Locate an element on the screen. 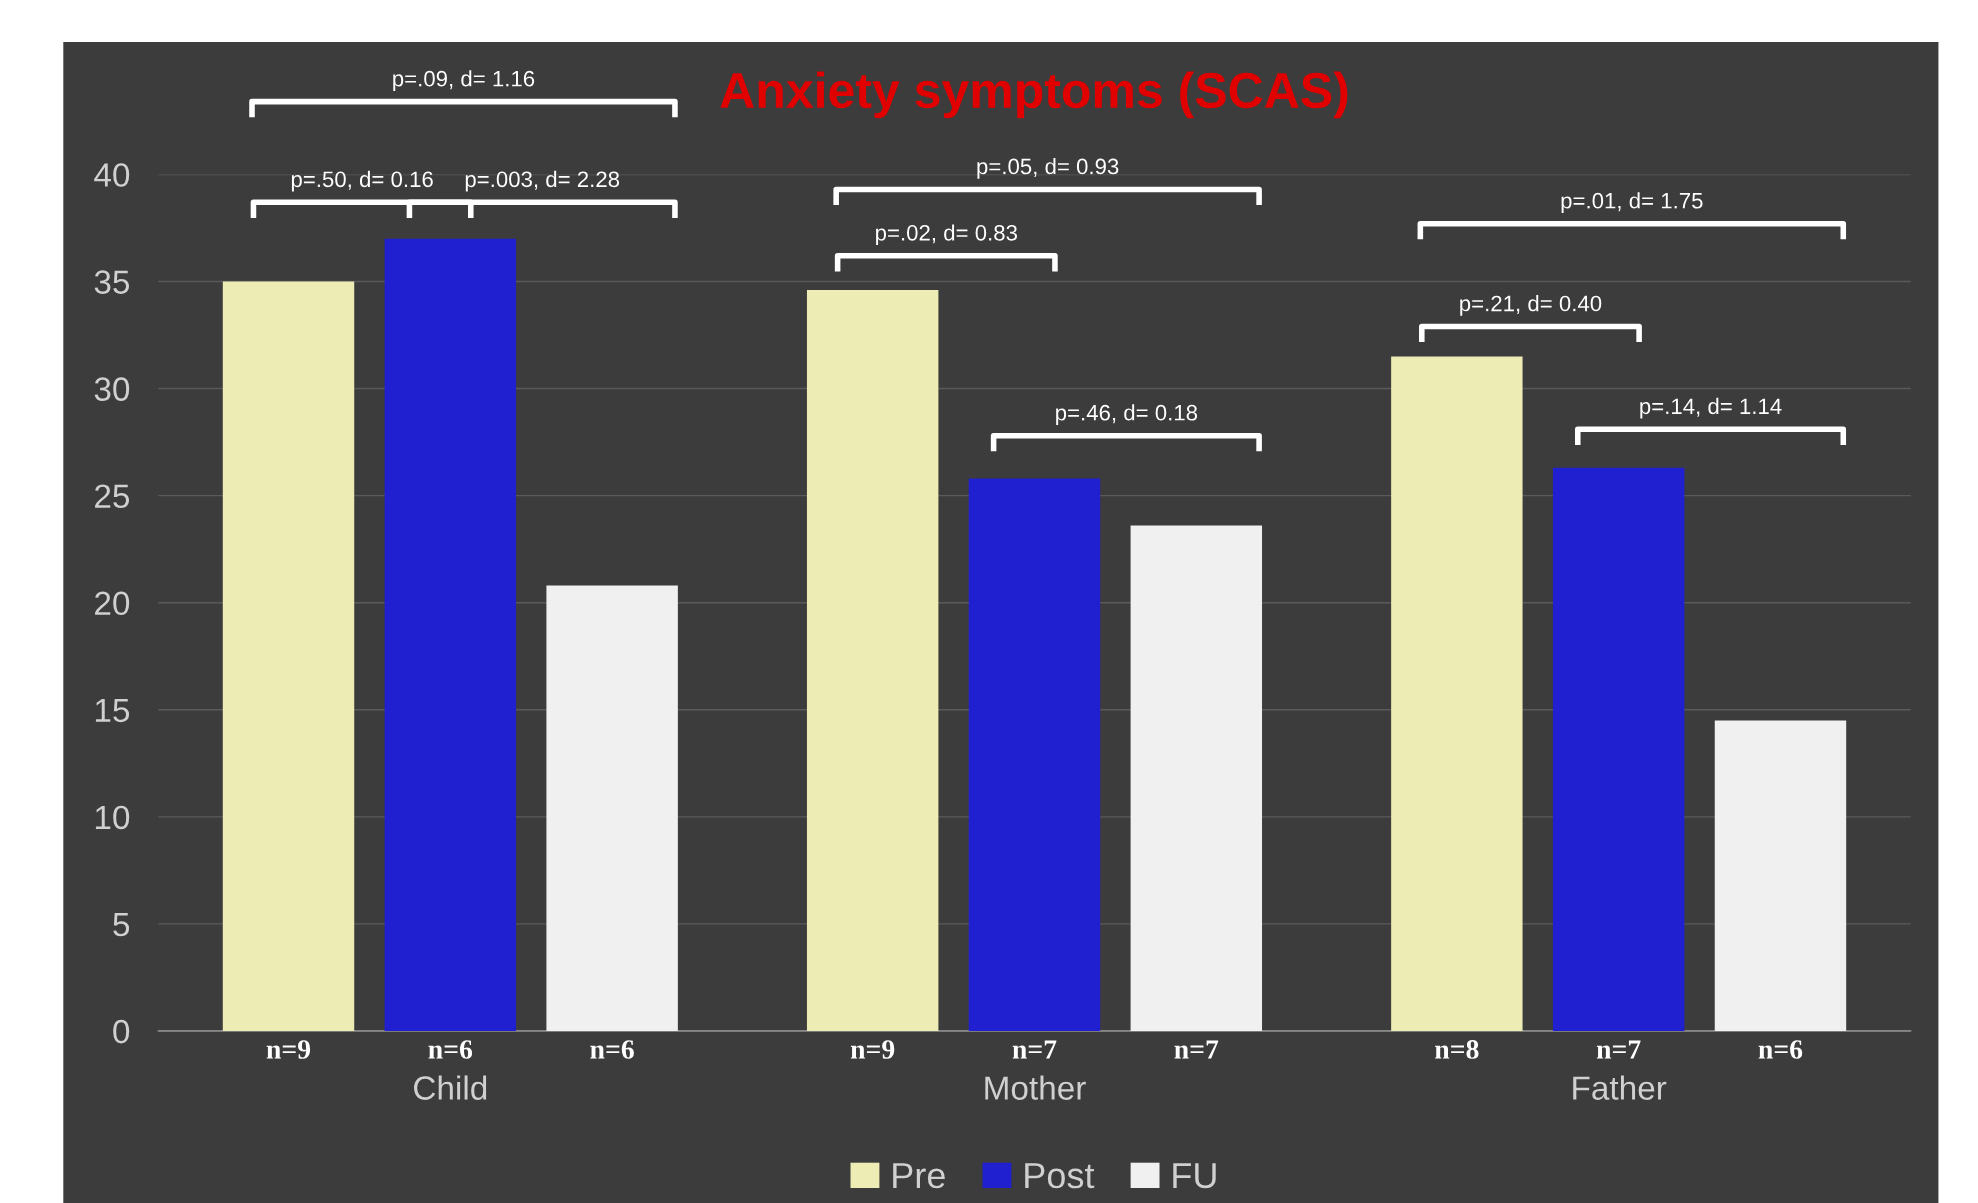  y-tick-label: 10 is located at coordinates (112, 817).